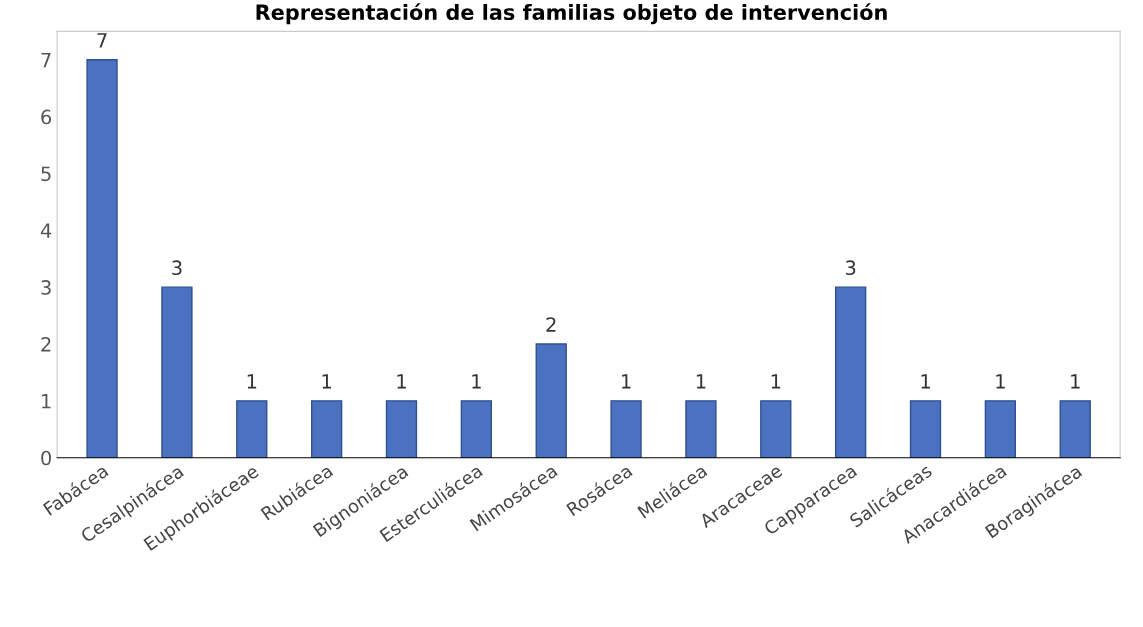 The width and height of the screenshot is (1143, 627). I want to click on y-tick-label: 1, so click(46, 401).